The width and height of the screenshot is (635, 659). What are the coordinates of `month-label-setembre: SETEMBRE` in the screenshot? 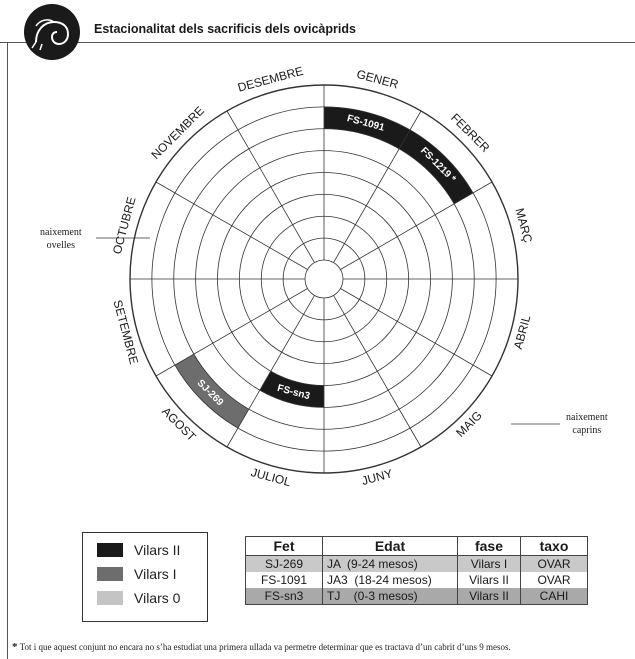 It's located at (126, 331).